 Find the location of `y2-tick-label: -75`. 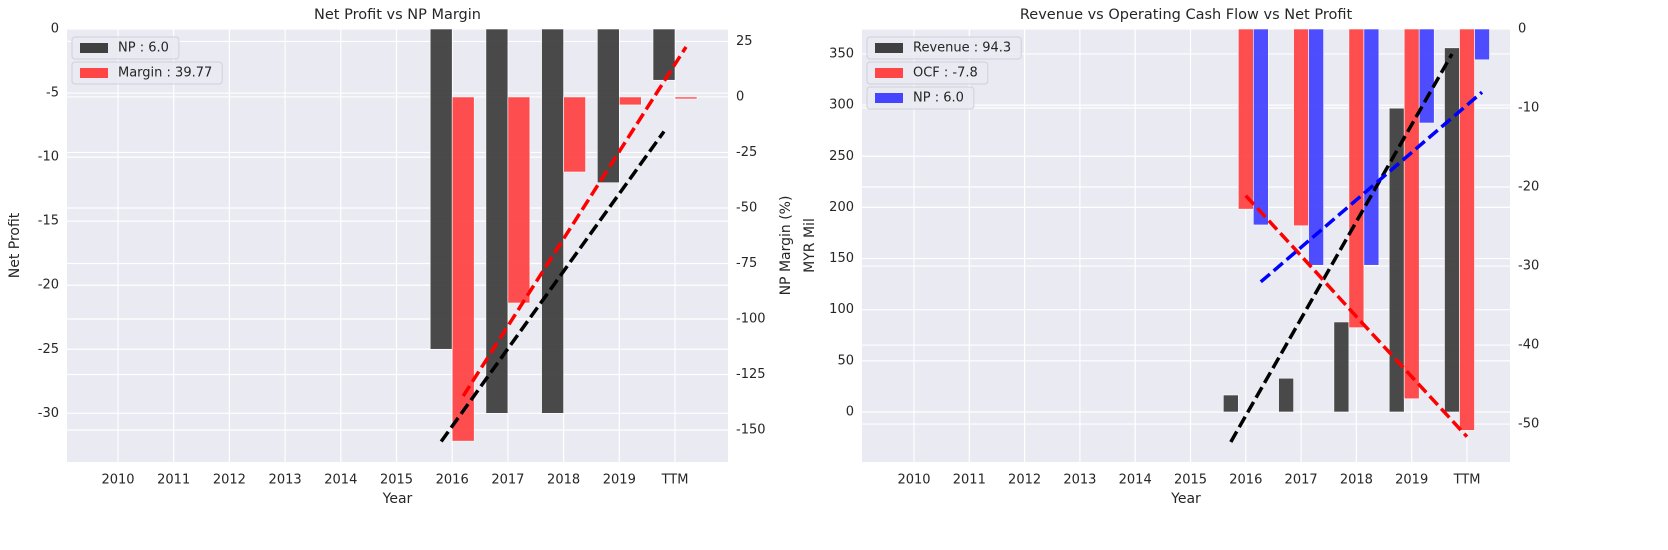

y2-tick-label: -75 is located at coordinates (746, 263).